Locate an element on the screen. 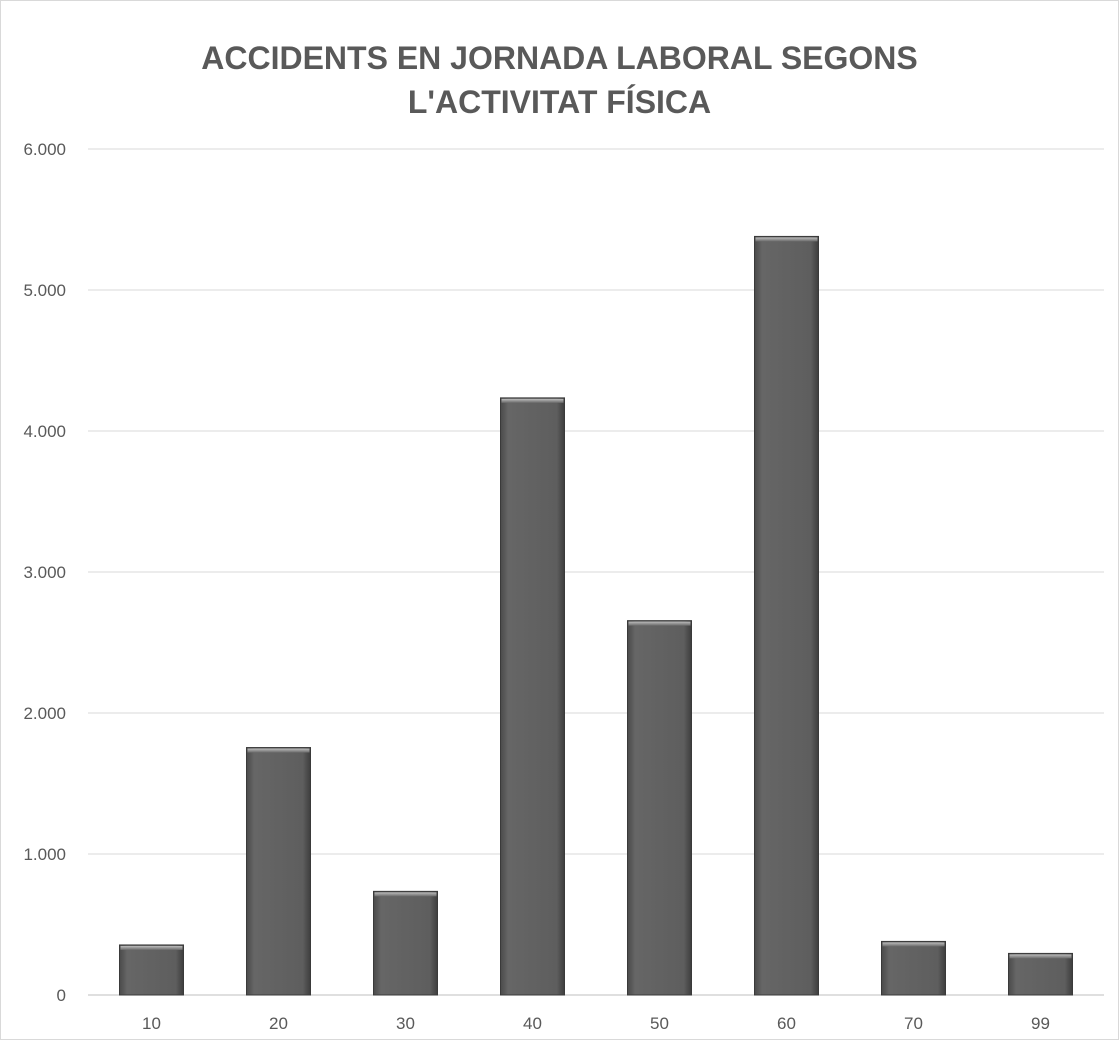  y-tick-label: 1.000 is located at coordinates (44, 854).